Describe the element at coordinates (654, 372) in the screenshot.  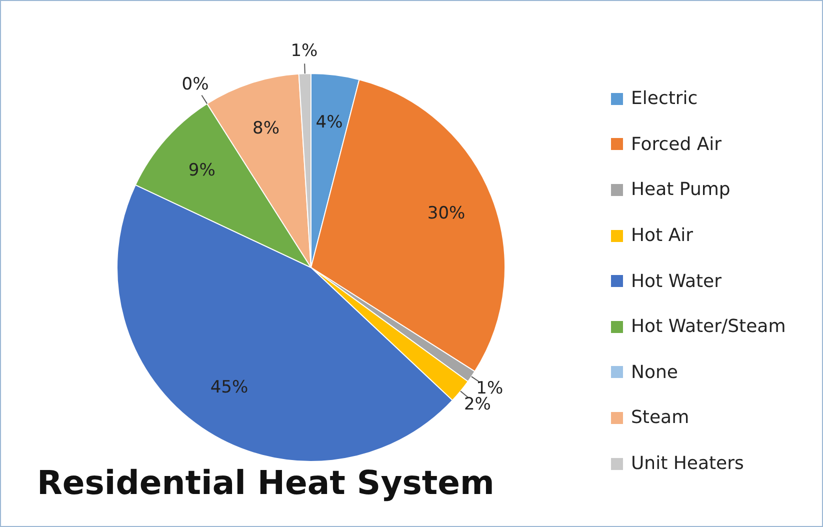
I see `legend-label: None` at that location.